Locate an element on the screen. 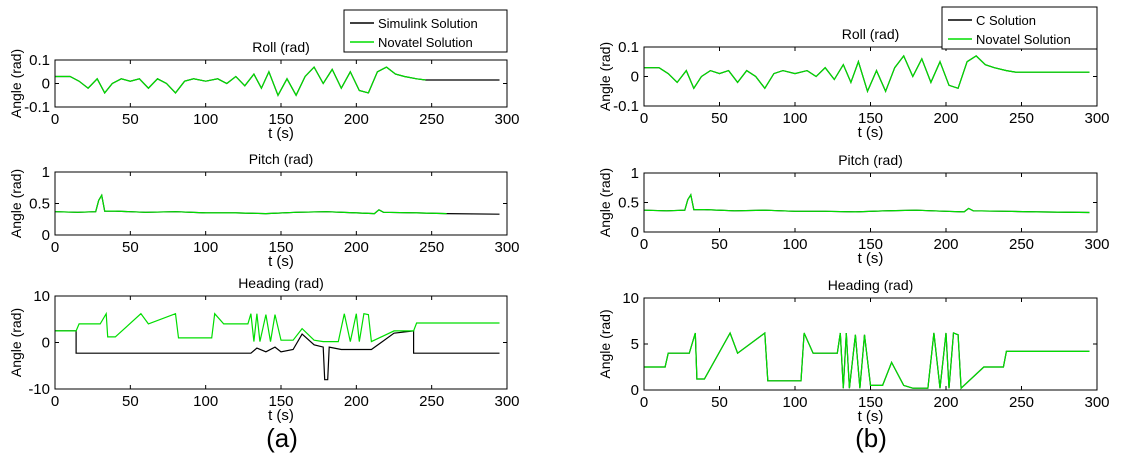 Image resolution: width=1129 pixels, height=460 pixels. y-tick-label: -0.1 is located at coordinates (37, 107).